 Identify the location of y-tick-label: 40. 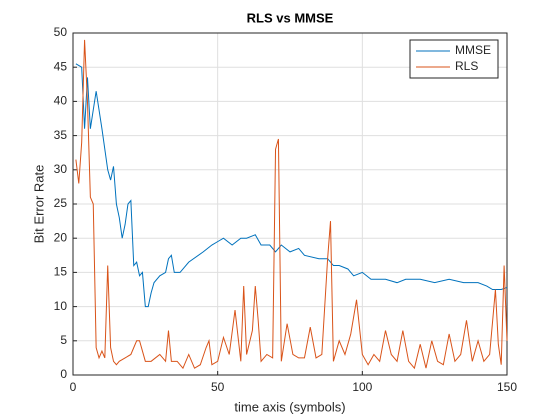
(61, 101).